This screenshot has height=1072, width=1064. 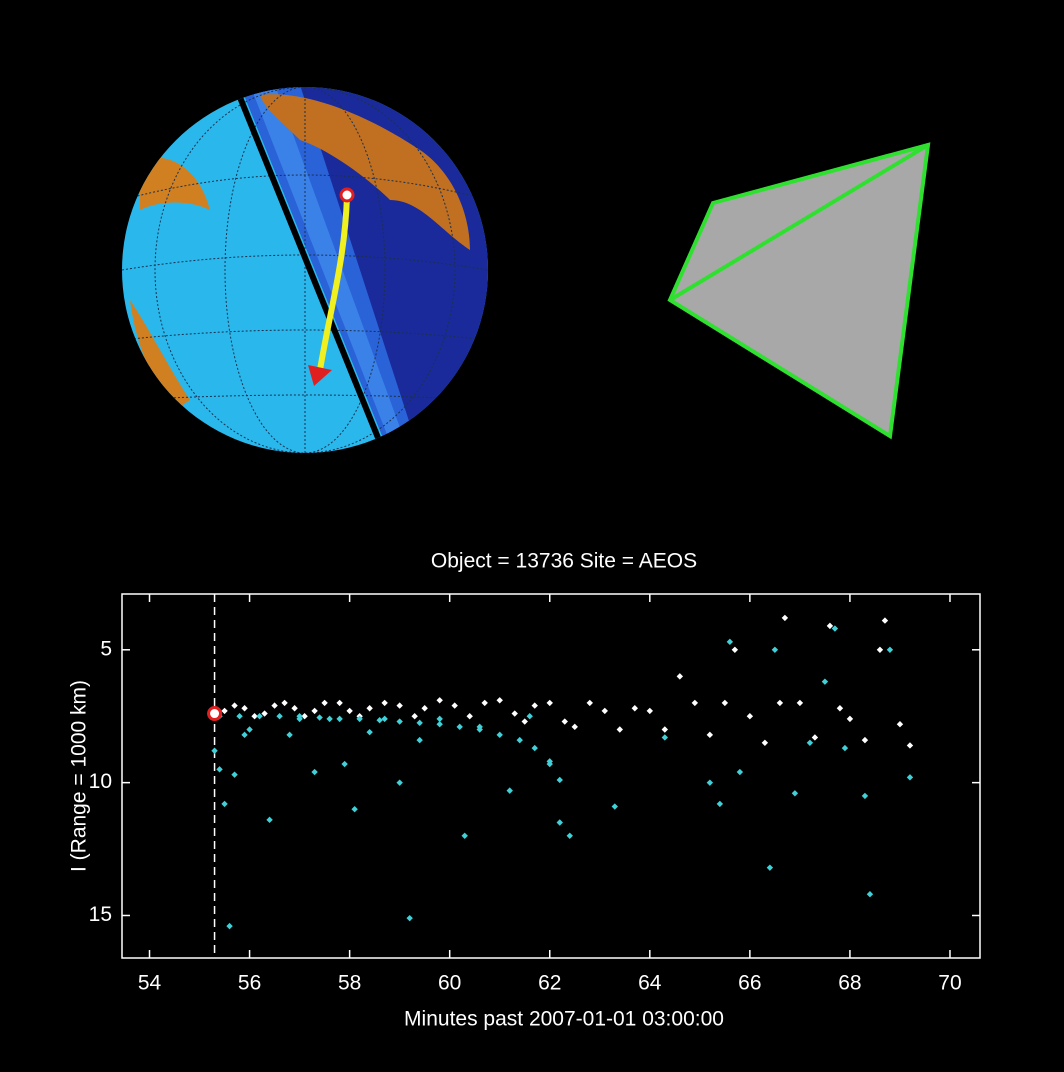 I want to click on x-axis-label: Minutes past 2007-01-01 03:00:00, so click(x=564, y=1019).